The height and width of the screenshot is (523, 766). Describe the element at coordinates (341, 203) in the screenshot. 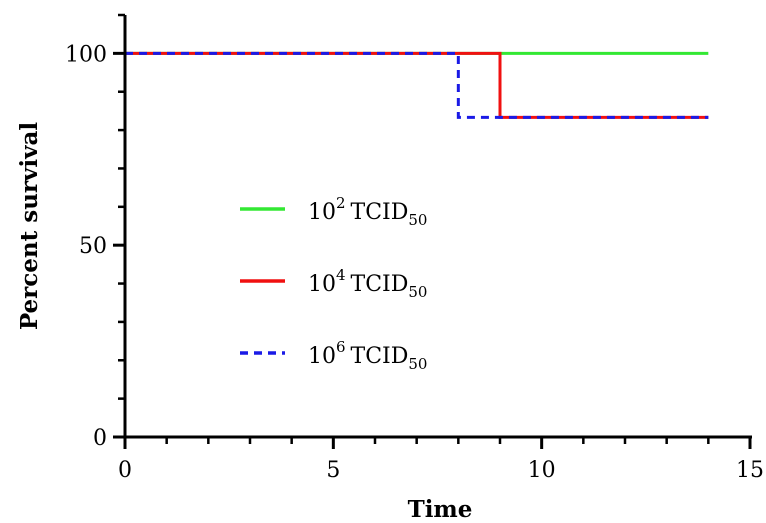

I see `legend-label-exponent: 2` at that location.